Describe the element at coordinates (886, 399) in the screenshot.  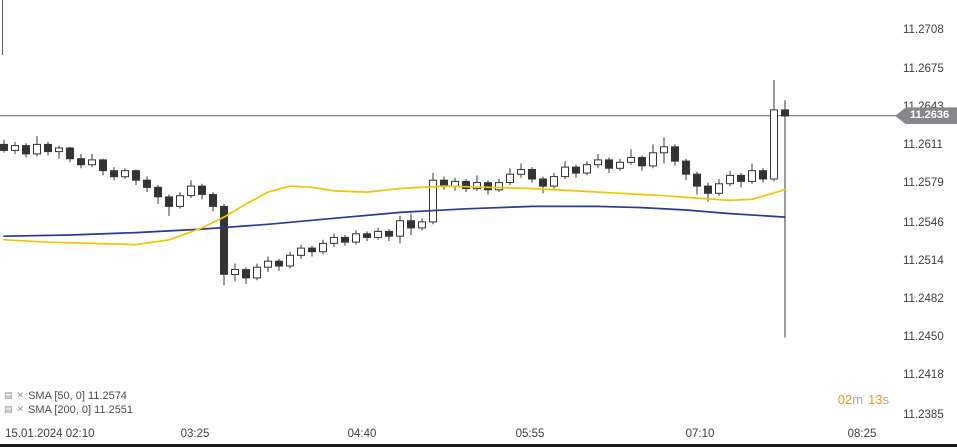
I see `countdown-seconds-unit: s` at that location.